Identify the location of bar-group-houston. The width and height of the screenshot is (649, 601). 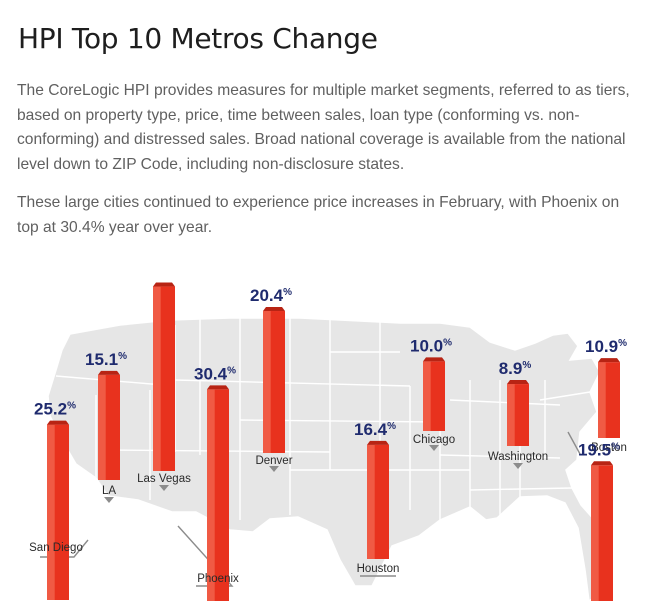
(378, 499).